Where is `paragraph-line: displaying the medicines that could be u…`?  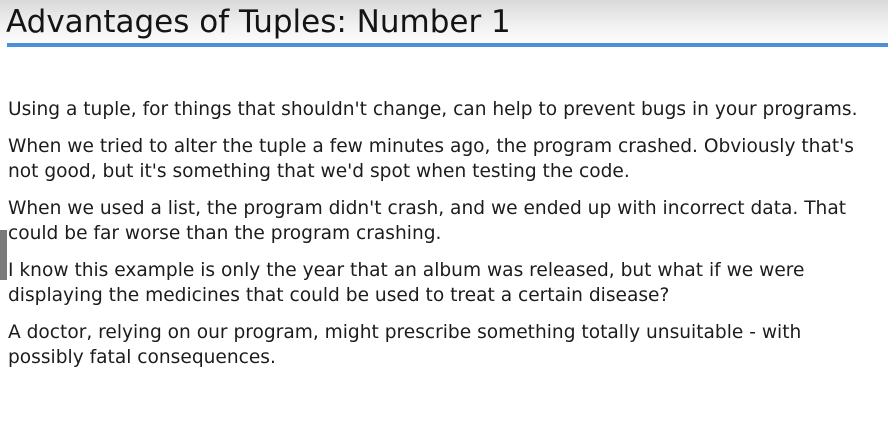
paragraph-line: displaying the medicines that could be u… is located at coordinates (339, 295).